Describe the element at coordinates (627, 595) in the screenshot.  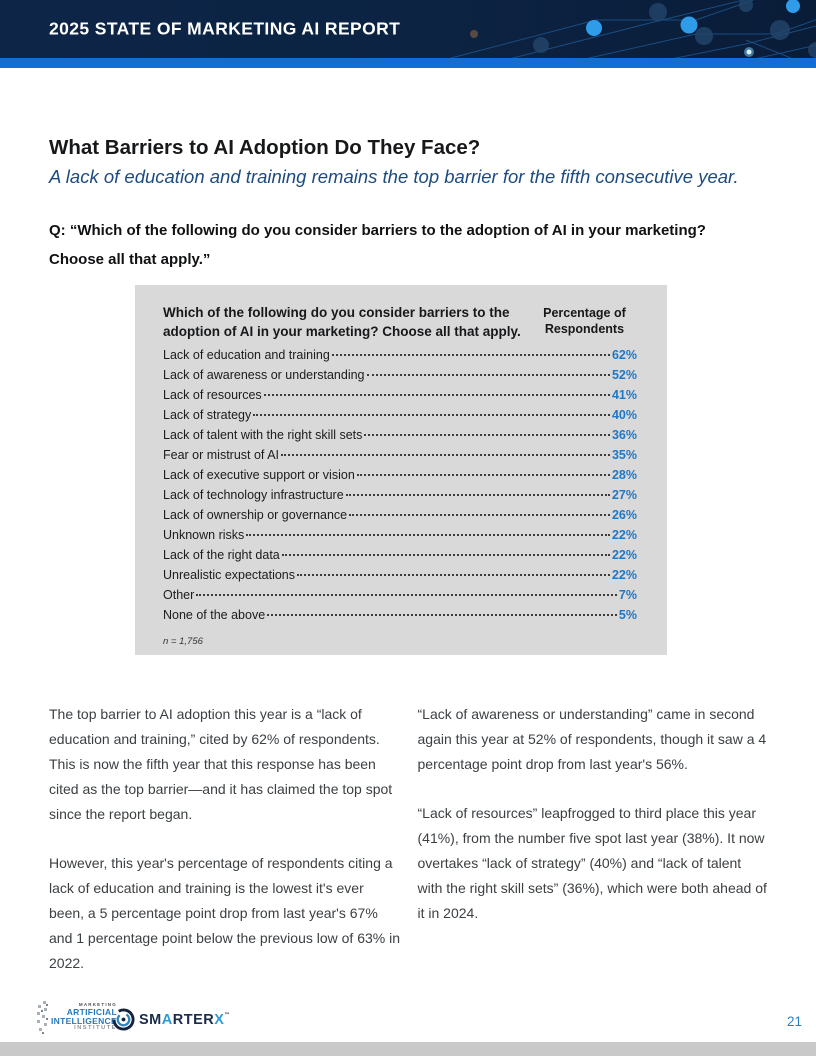
I see `row-value: 7%` at that location.